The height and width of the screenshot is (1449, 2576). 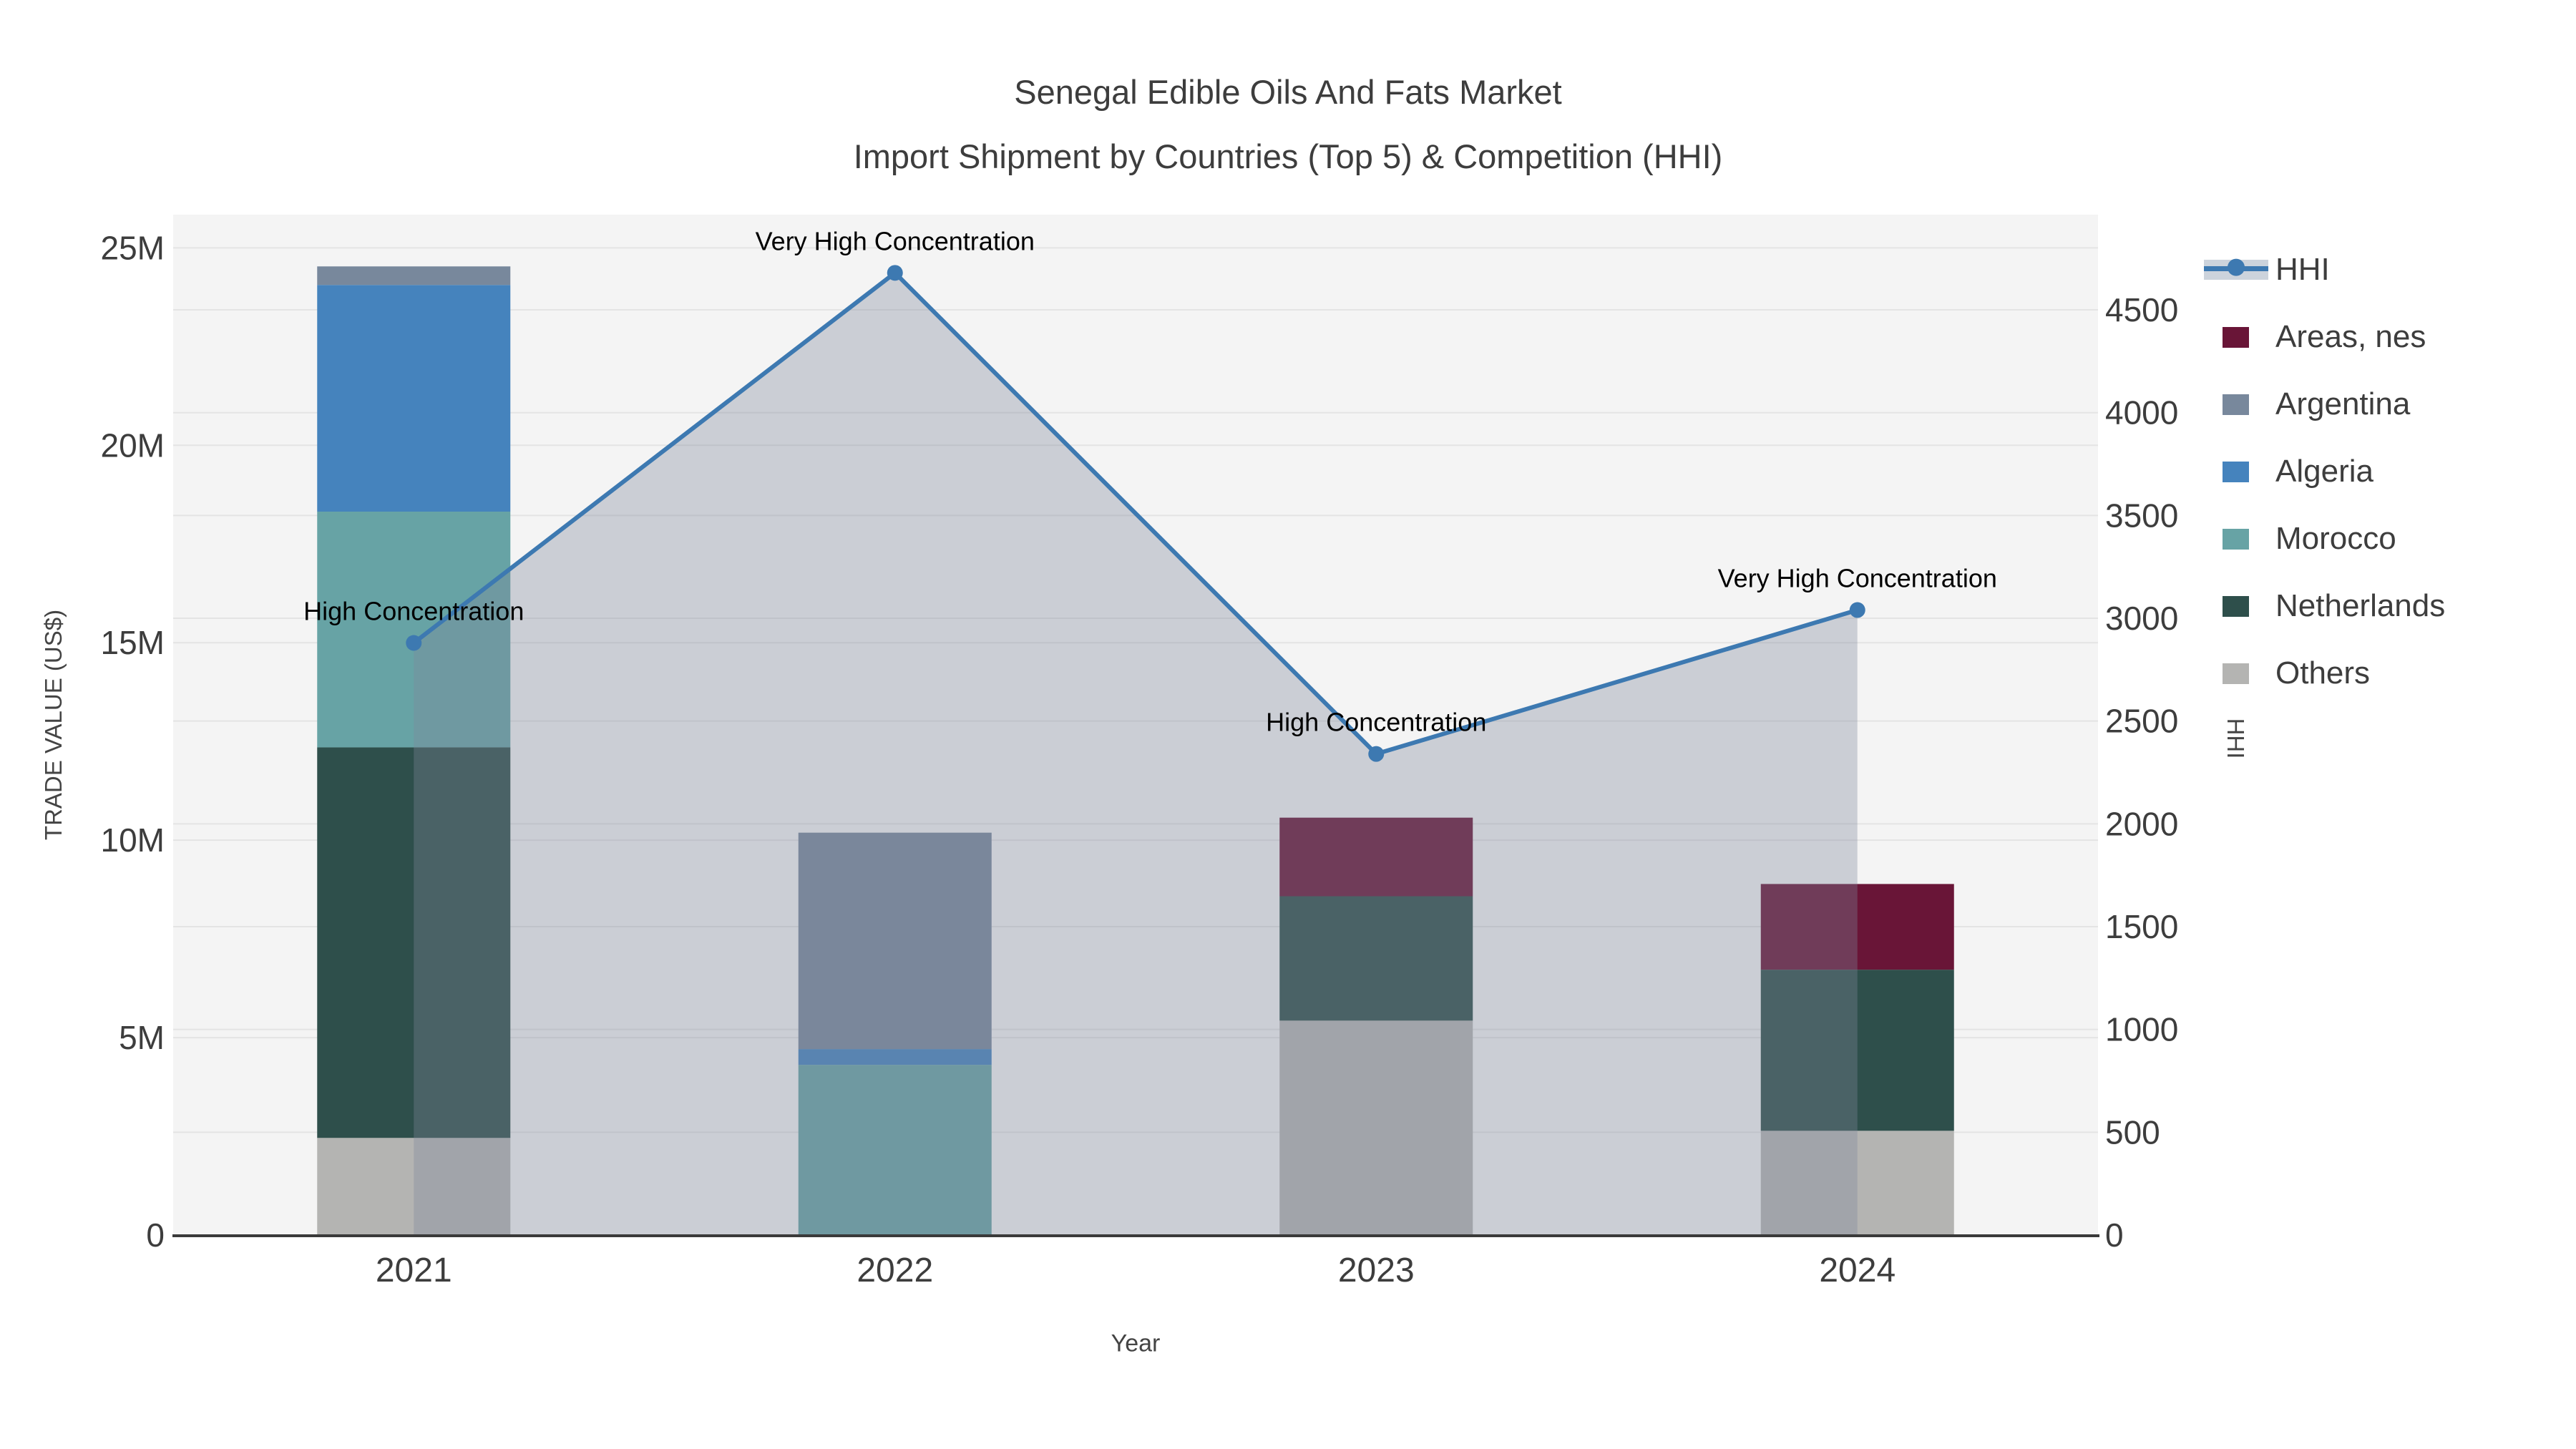 I want to click on legend-item-morocco: Morocco, so click(x=2388, y=538).